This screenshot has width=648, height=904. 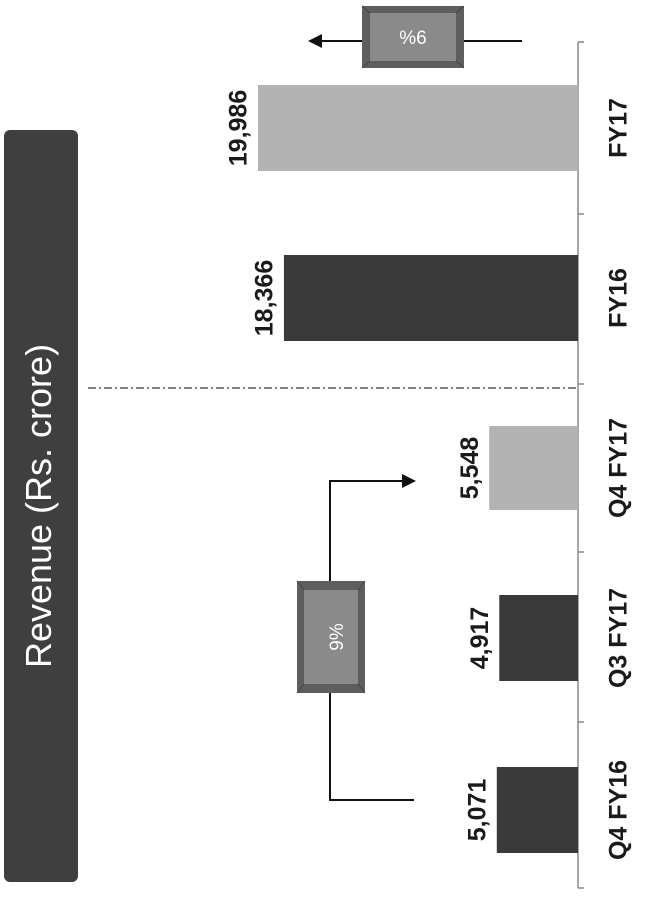 I want to click on value-label: 5,548, so click(x=470, y=468).